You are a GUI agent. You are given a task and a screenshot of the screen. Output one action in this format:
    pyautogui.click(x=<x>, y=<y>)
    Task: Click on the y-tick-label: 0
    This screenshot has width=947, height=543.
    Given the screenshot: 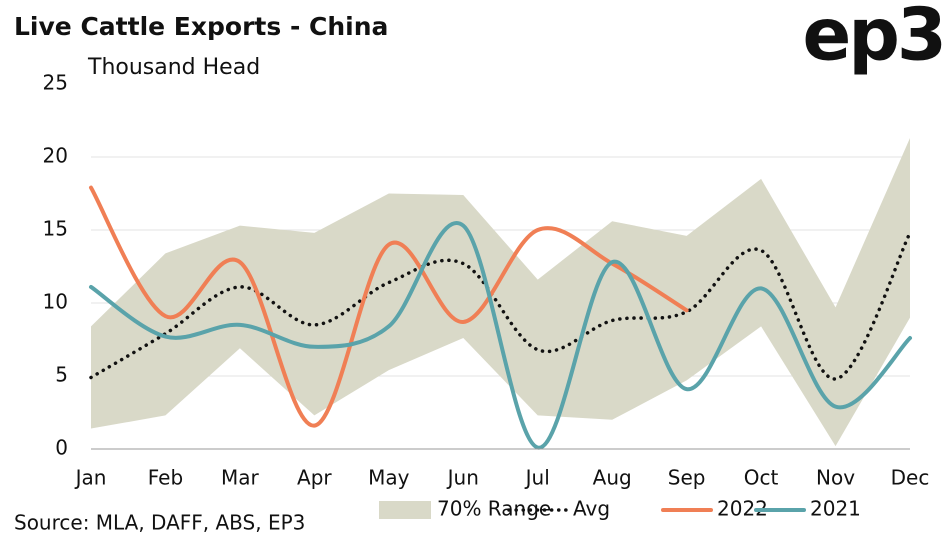 What is the action you would take?
    pyautogui.click(x=61, y=448)
    